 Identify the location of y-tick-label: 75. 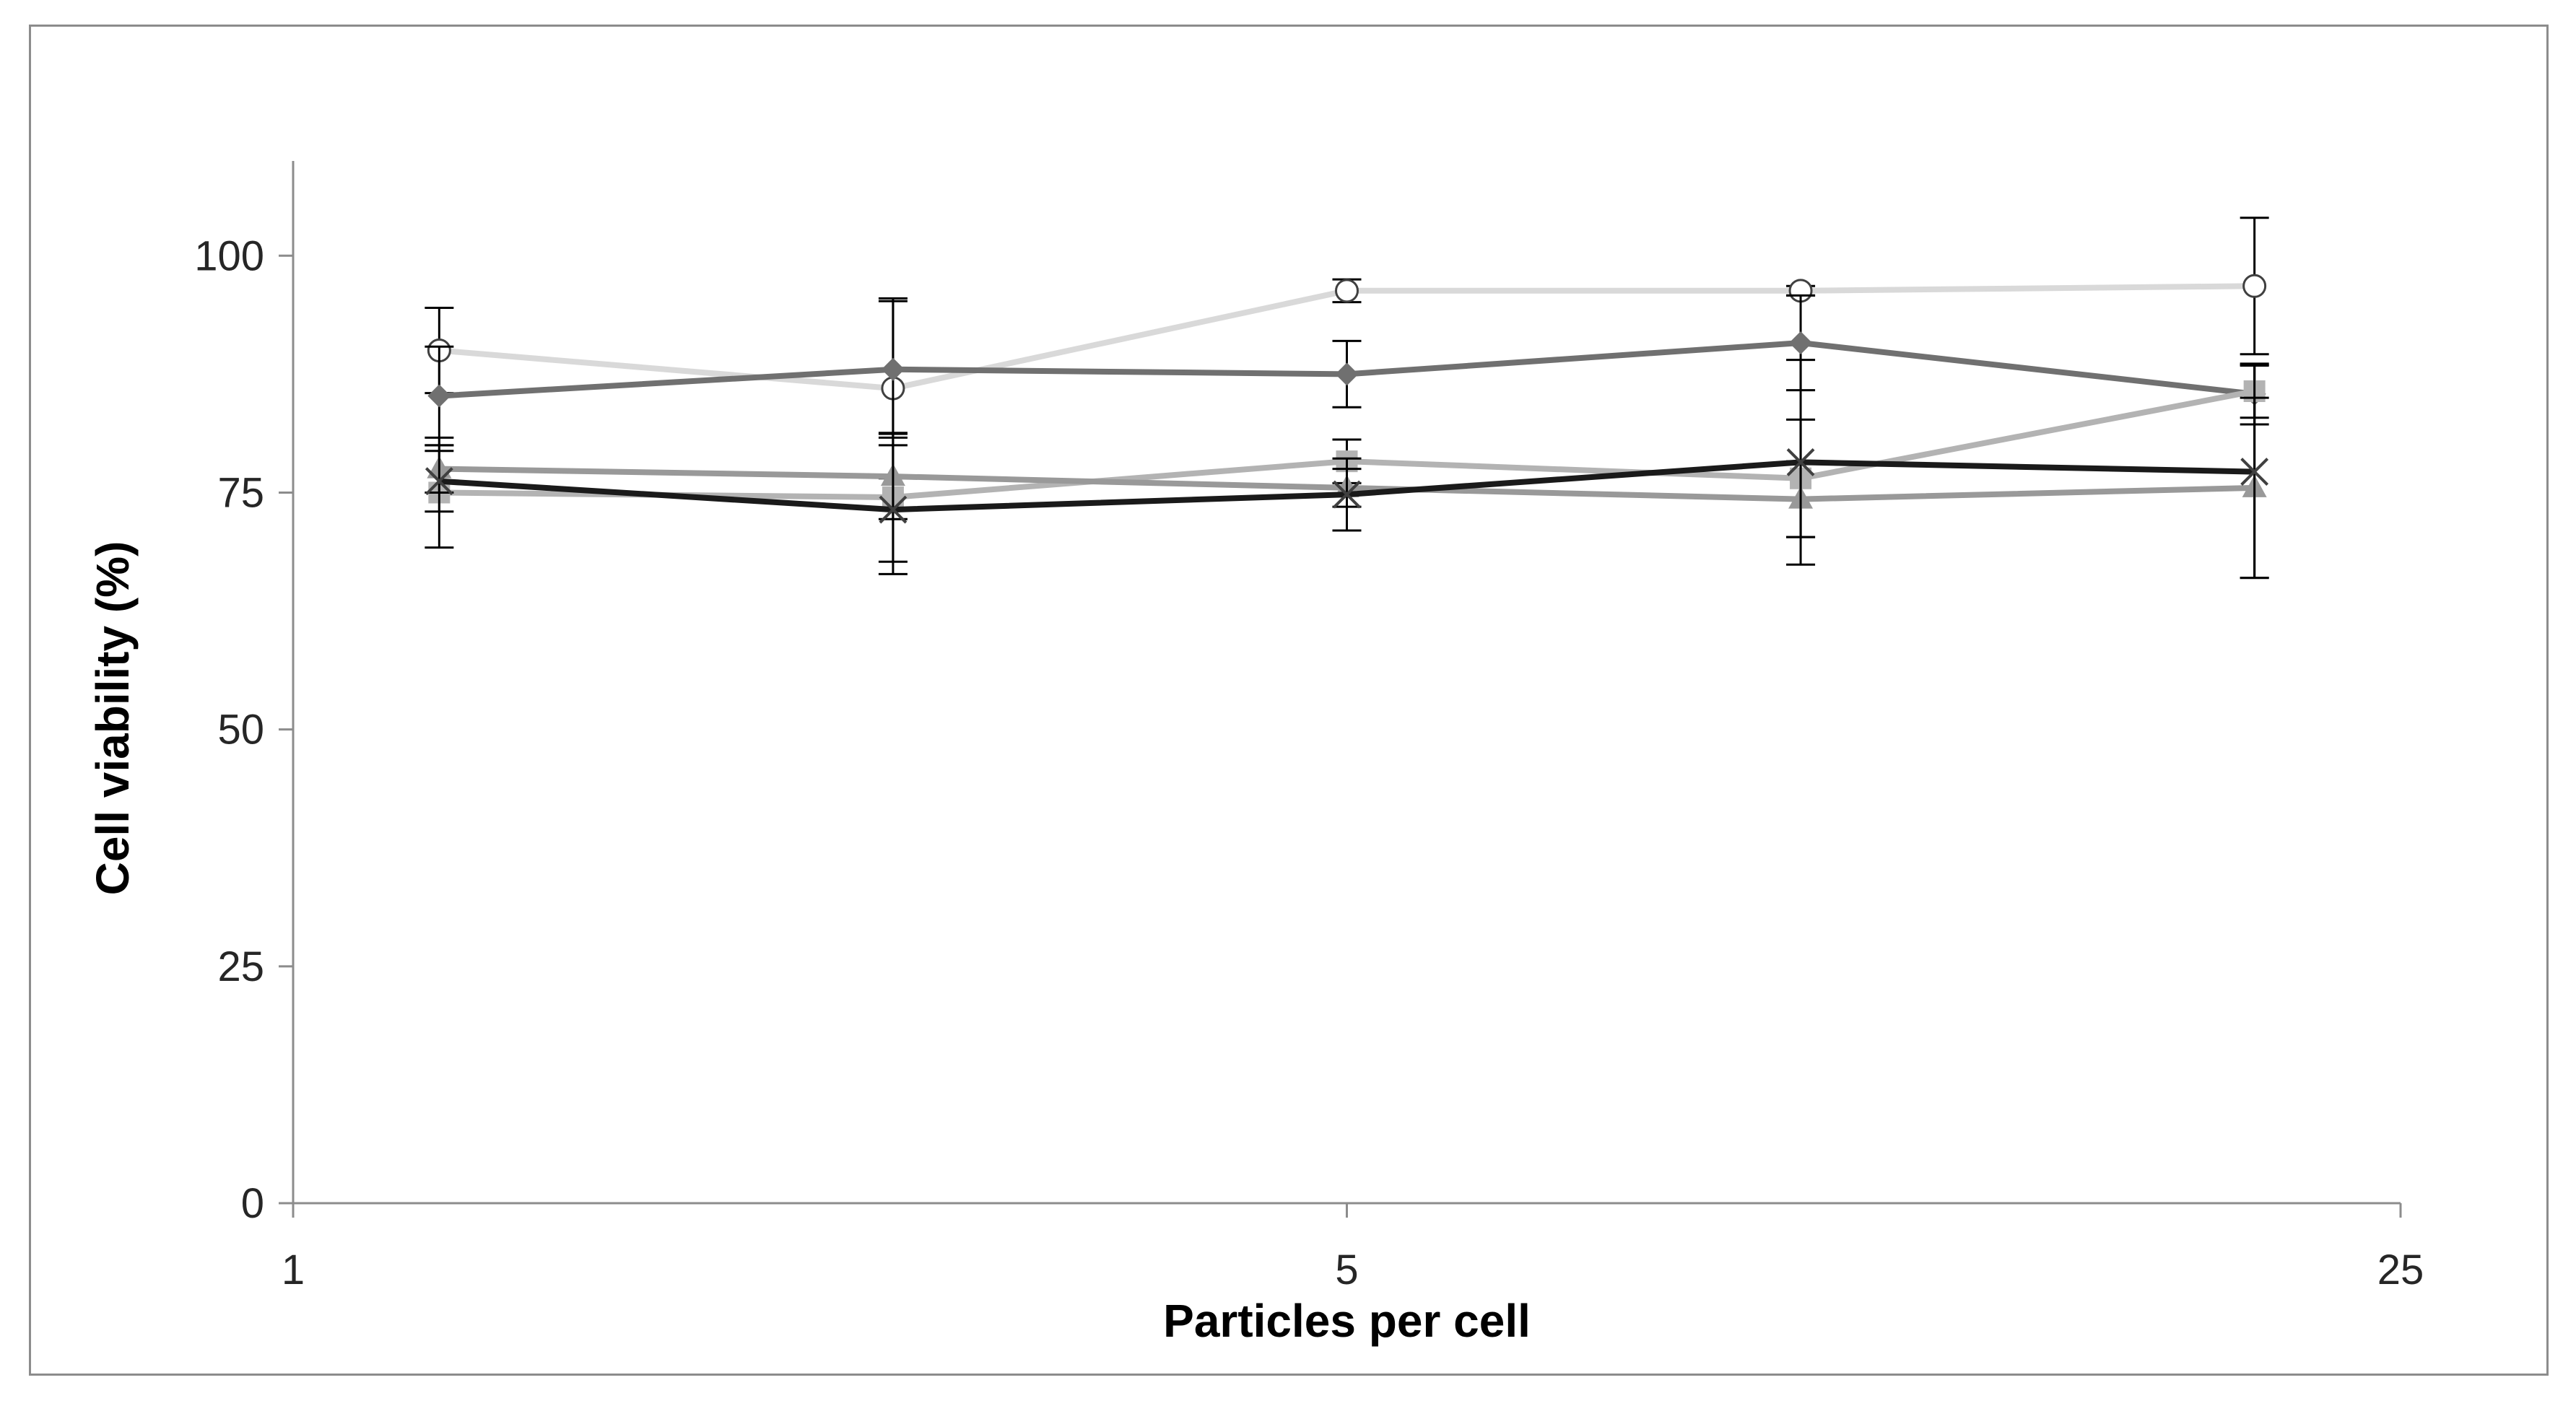
(241, 492).